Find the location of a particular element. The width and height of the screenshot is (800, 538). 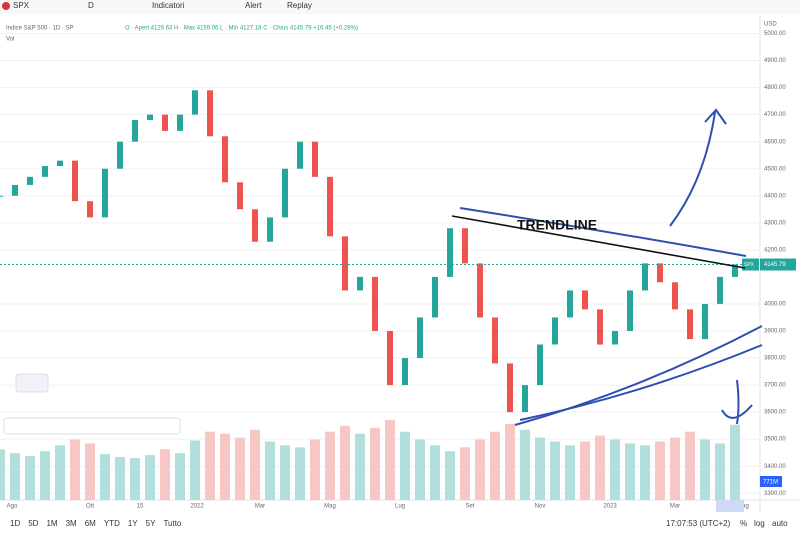

range-button: YTD is located at coordinates (112, 523).